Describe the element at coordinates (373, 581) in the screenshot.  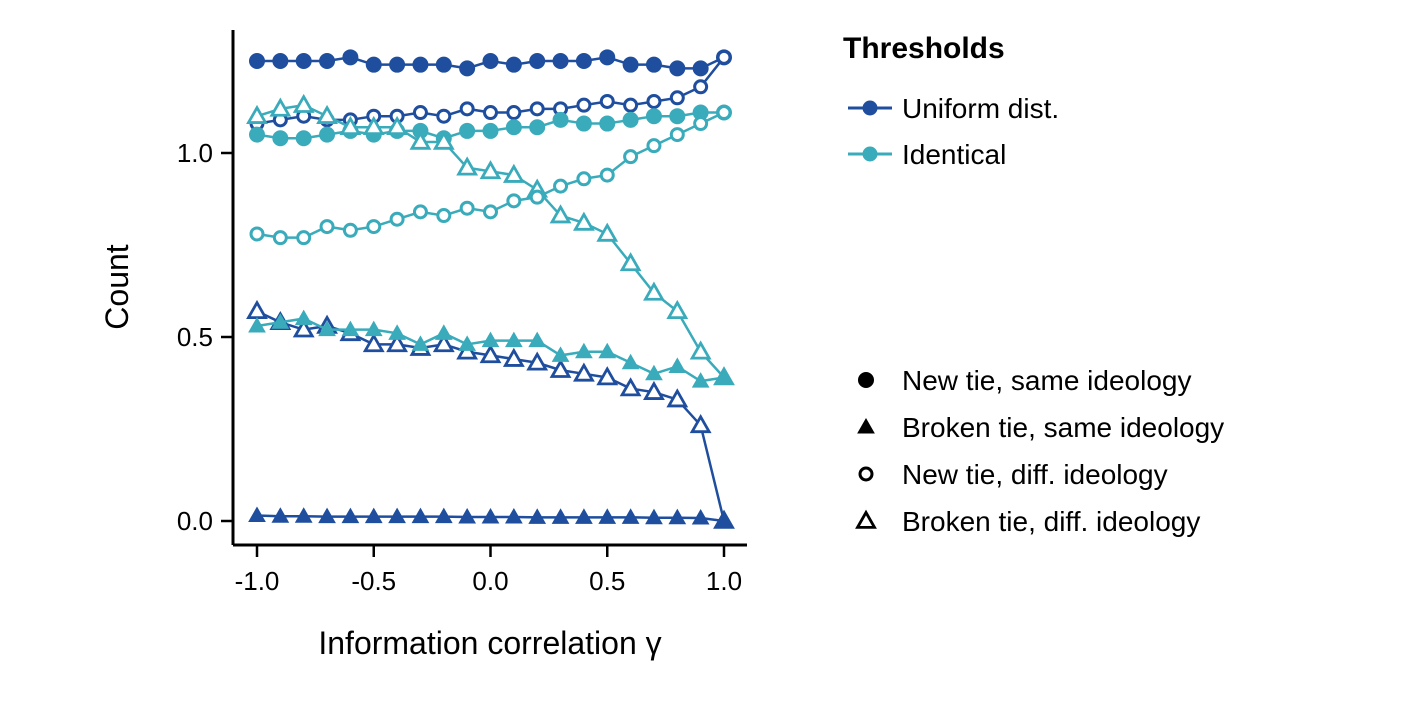
I see `x-tick-label: -0.5` at that location.